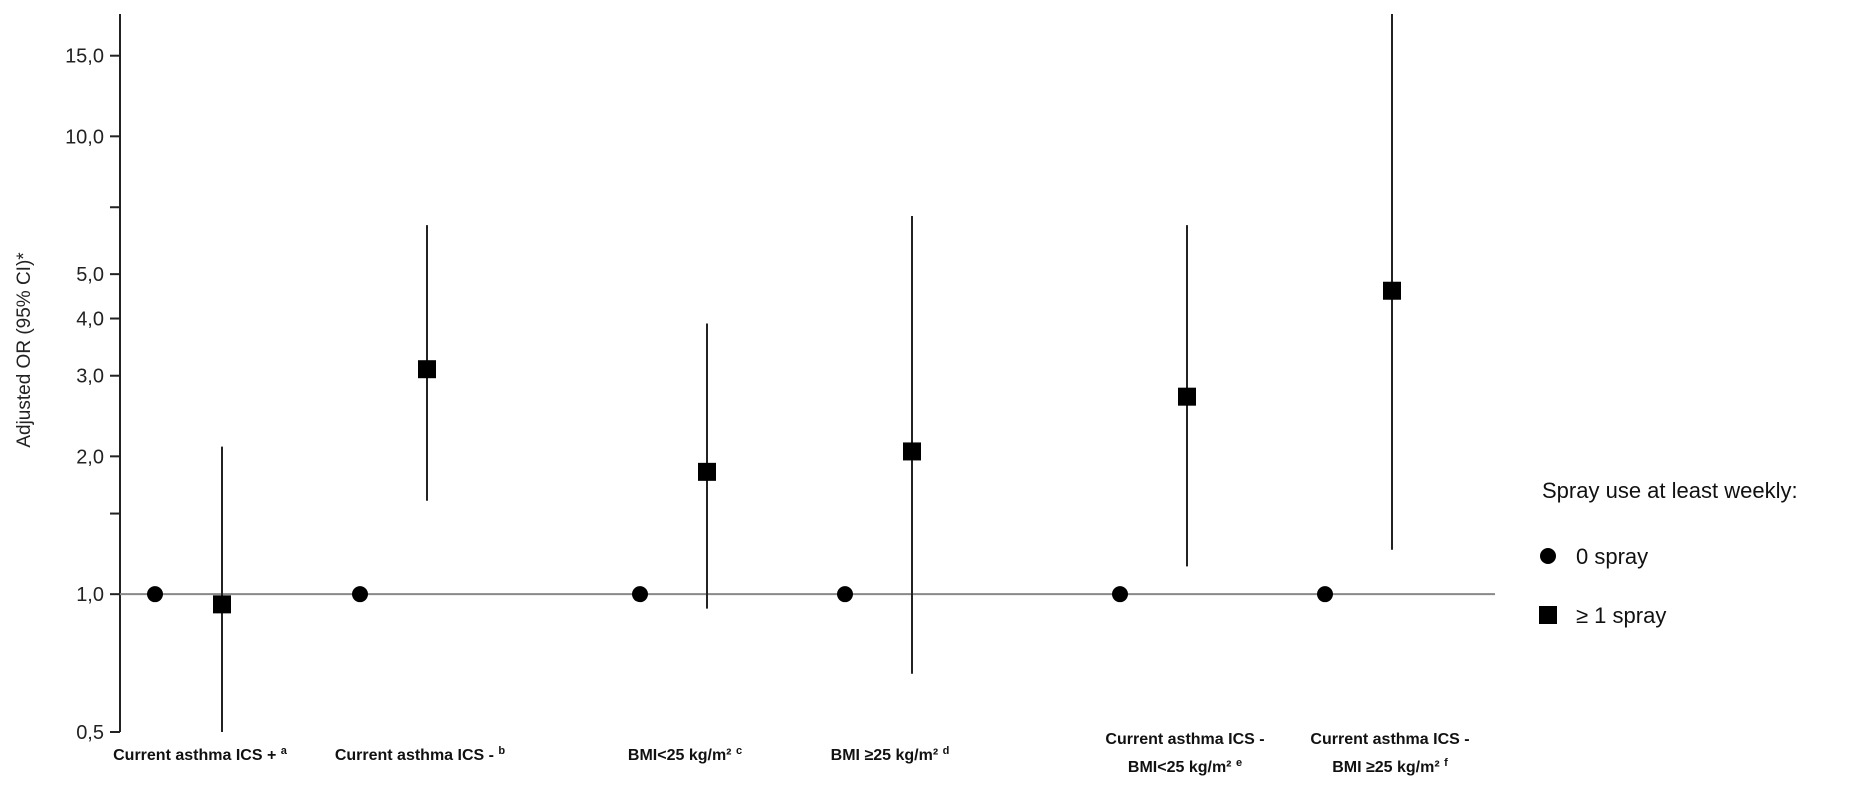 This screenshot has height=788, width=1868. Describe the element at coordinates (1612, 556) in the screenshot. I see `legend-entry: 0 spray` at that location.